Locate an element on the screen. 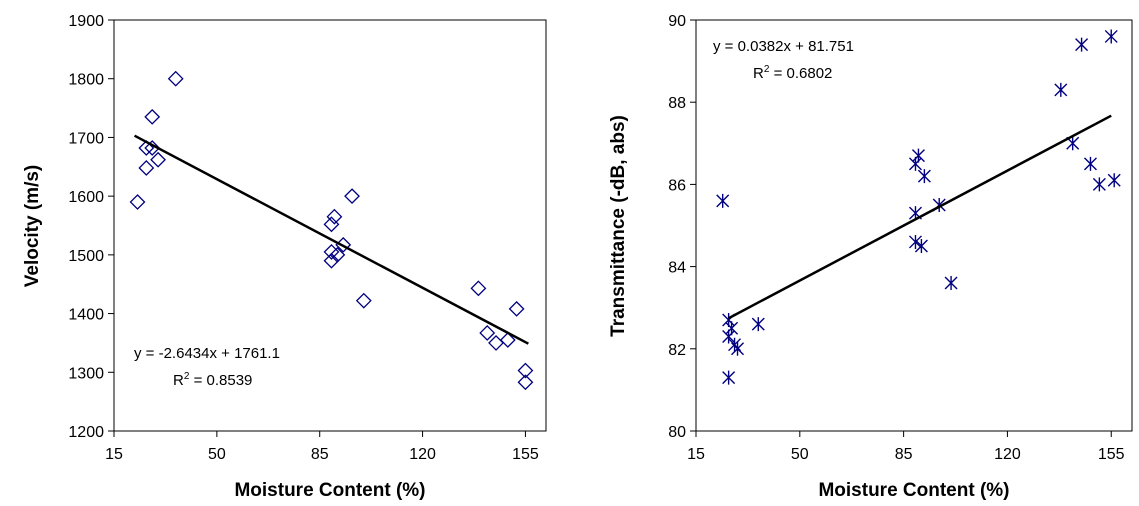  y-tick-label: 1400 is located at coordinates (86, 315).